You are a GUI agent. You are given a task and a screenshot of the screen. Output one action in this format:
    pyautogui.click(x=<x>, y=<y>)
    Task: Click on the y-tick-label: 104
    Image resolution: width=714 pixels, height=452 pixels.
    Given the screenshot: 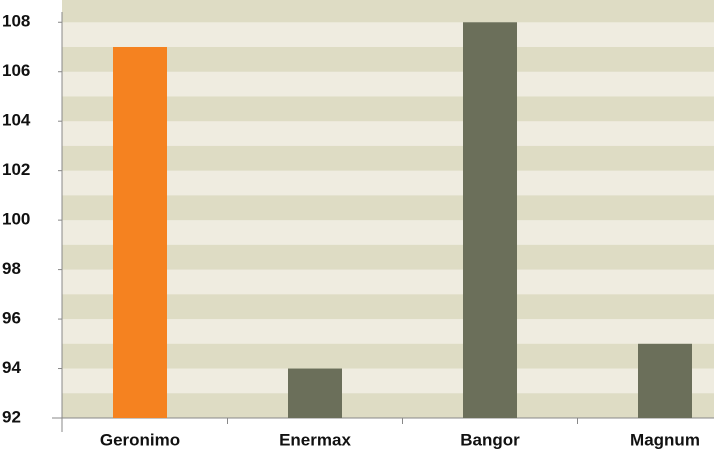 What is the action you would take?
    pyautogui.click(x=16, y=120)
    